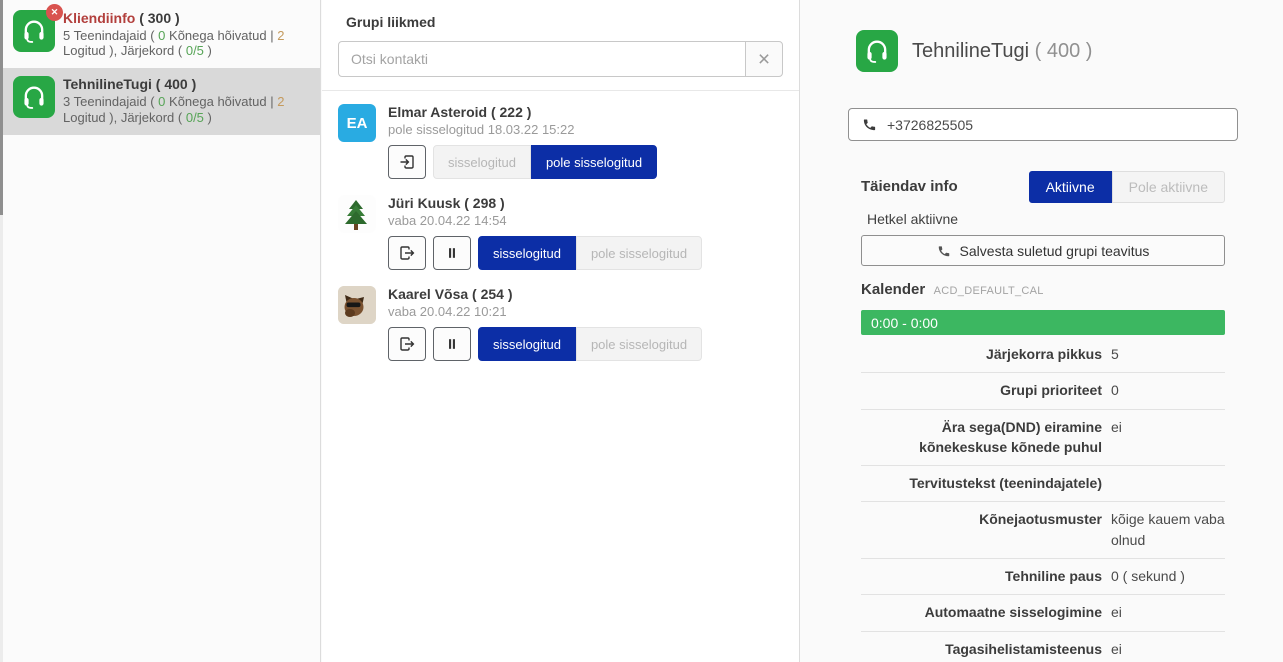 The image size is (1283, 662). What do you see at coordinates (1043, 484) in the screenshot?
I see `setting-row-greeting-text: Tervitustekst (teenindajatele)` at bounding box center [1043, 484].